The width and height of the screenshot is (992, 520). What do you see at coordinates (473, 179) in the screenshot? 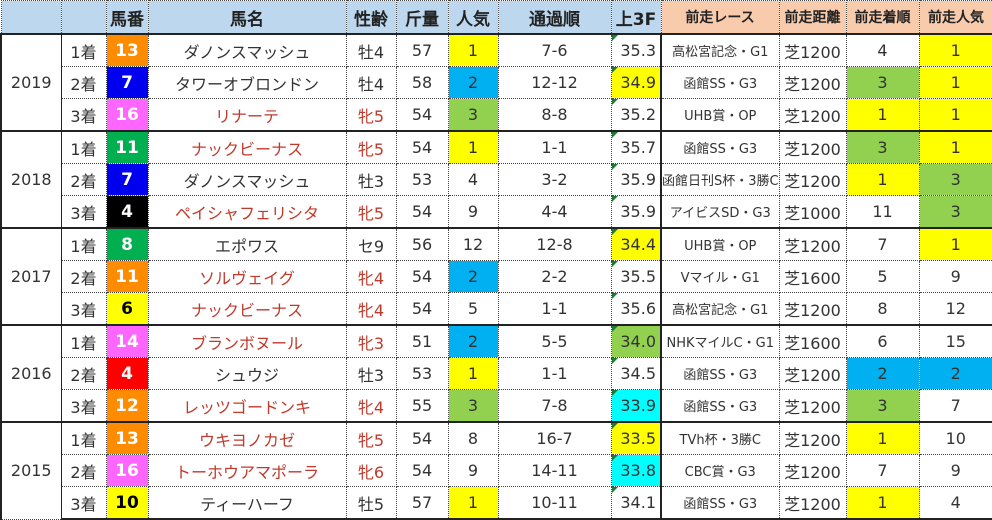
I see `popularity: 4` at bounding box center [473, 179].